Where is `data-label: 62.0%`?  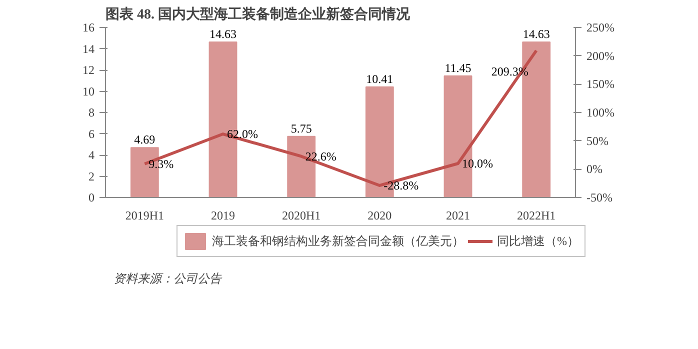
data-label: 62.0% is located at coordinates (242, 134).